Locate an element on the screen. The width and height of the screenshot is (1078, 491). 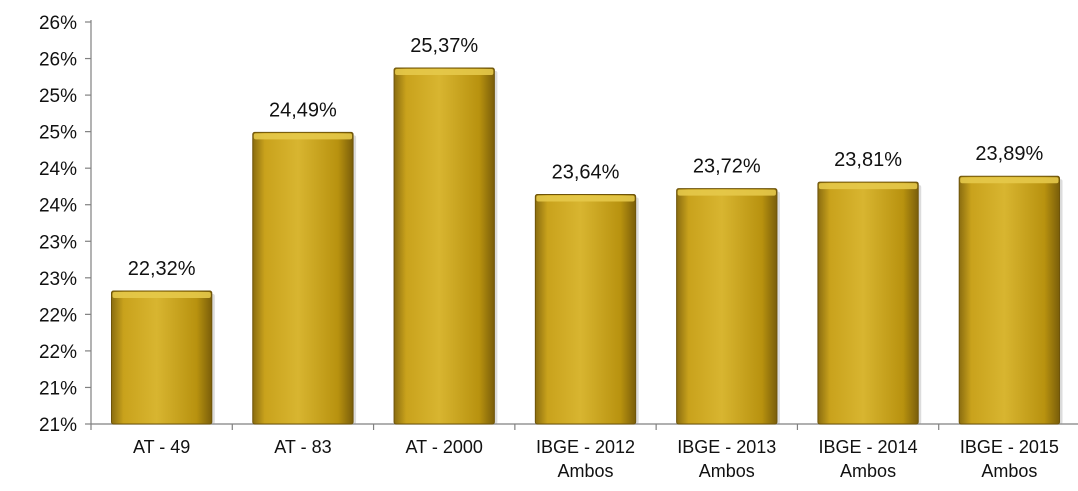
category-label: IBGE - 2013 is located at coordinates (726, 447).